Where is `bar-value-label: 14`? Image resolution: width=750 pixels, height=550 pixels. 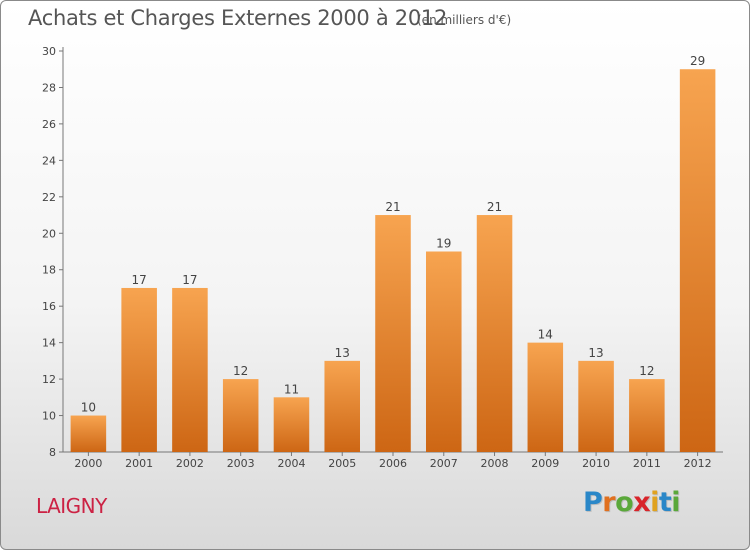 bar-value-label: 14 is located at coordinates (545, 335).